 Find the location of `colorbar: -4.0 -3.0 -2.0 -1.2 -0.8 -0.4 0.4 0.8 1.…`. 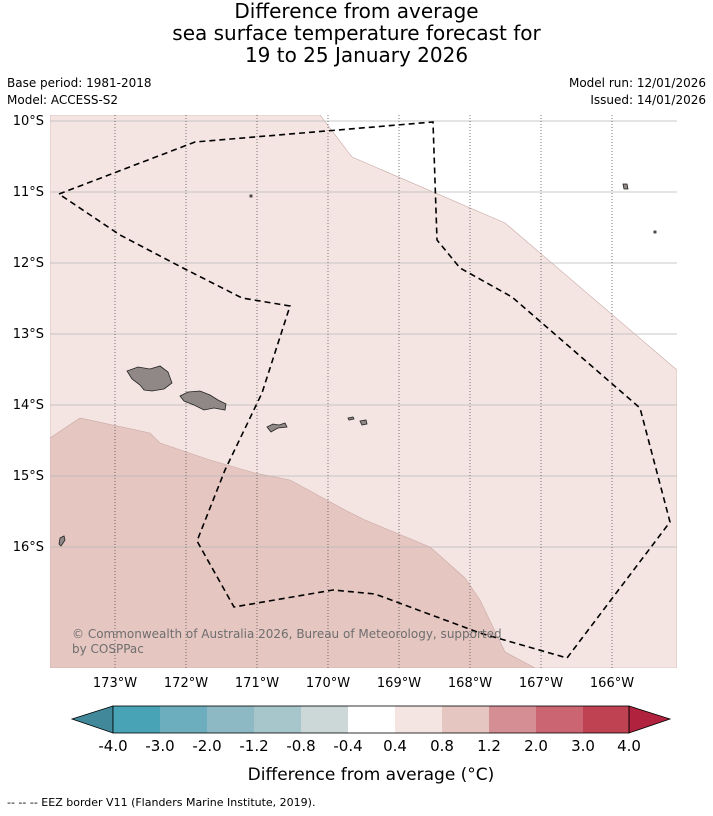

colorbar: -4.0 -3.0 -2.0 -1.2 -0.8 -0.4 0.4 0.8 1.… is located at coordinates (371, 745).